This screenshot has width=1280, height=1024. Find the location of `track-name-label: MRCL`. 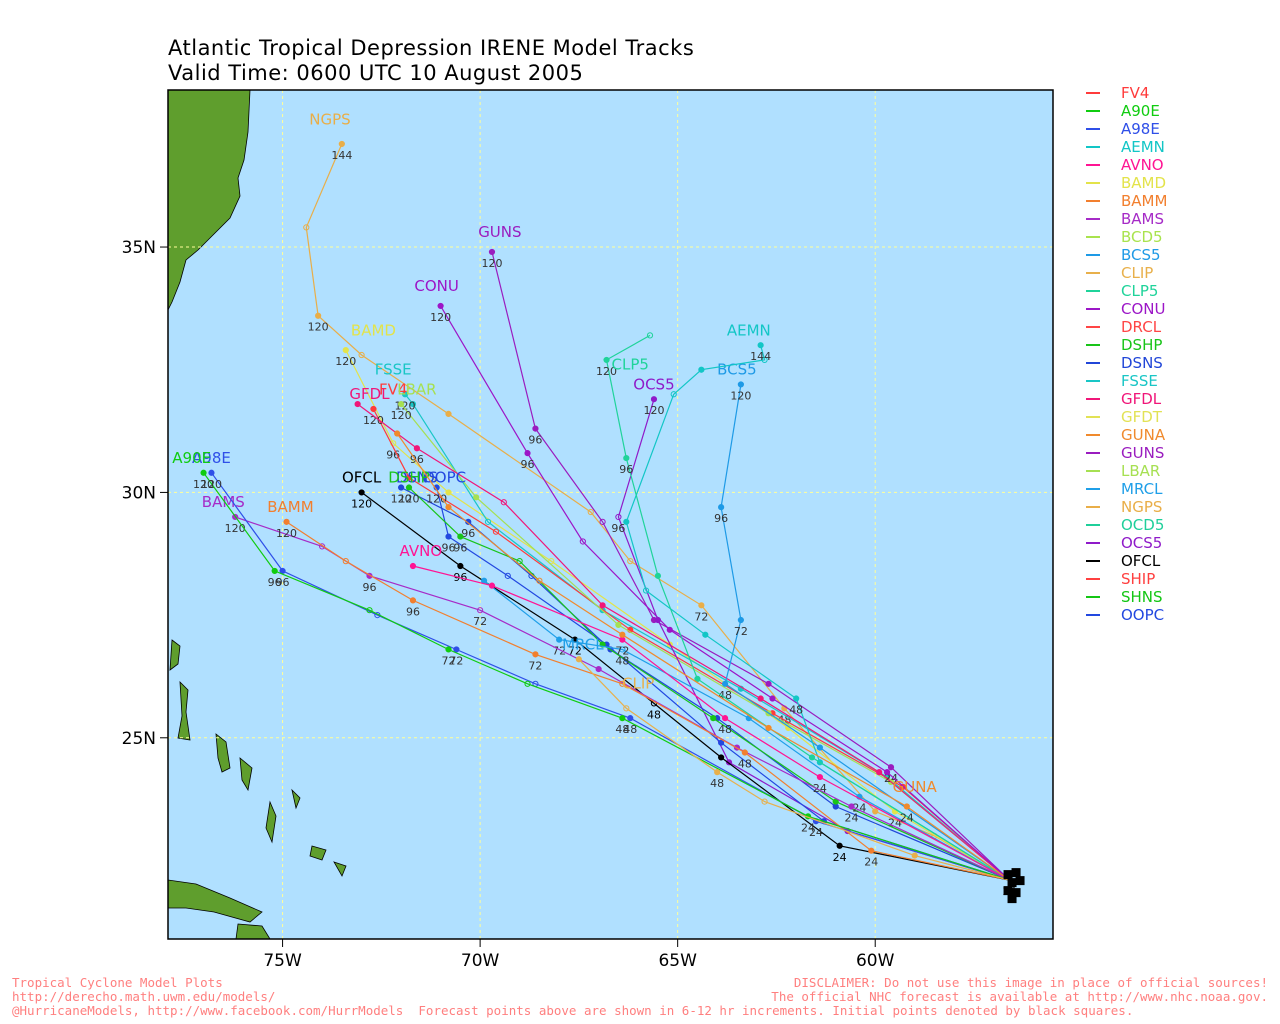

track-name-label: MRCL is located at coordinates (583, 644).